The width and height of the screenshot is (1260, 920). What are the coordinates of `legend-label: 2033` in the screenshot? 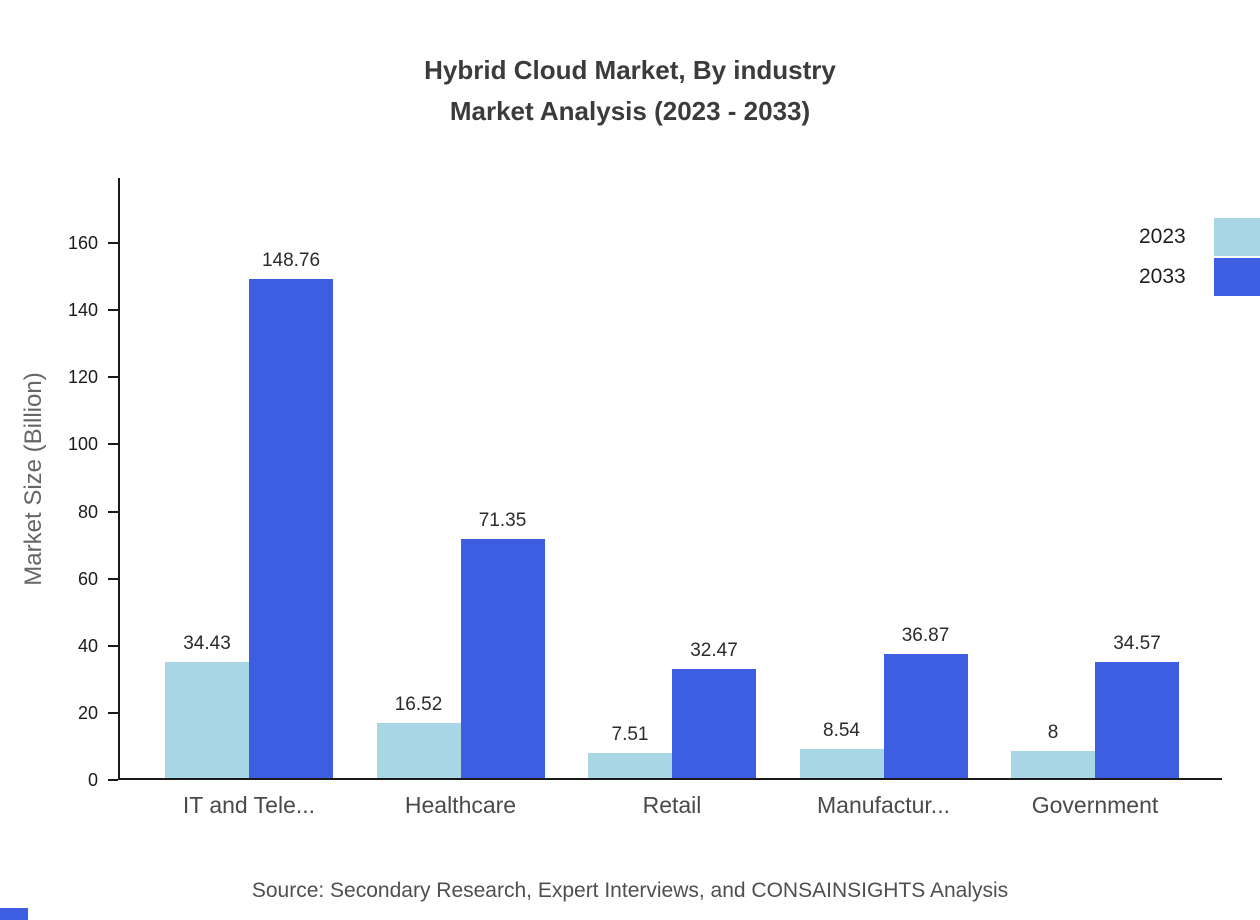 It's located at (1162, 276).